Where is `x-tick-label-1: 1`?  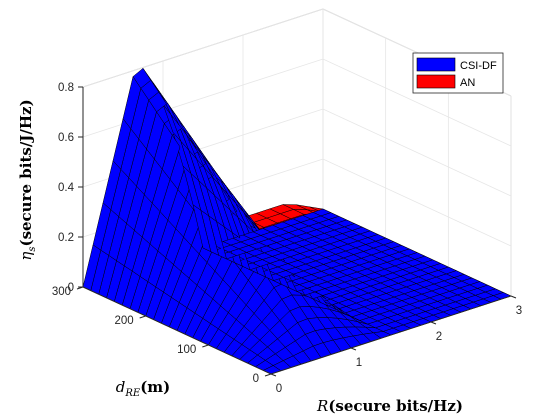
x-tick-label-1: 1 is located at coordinates (359, 363).